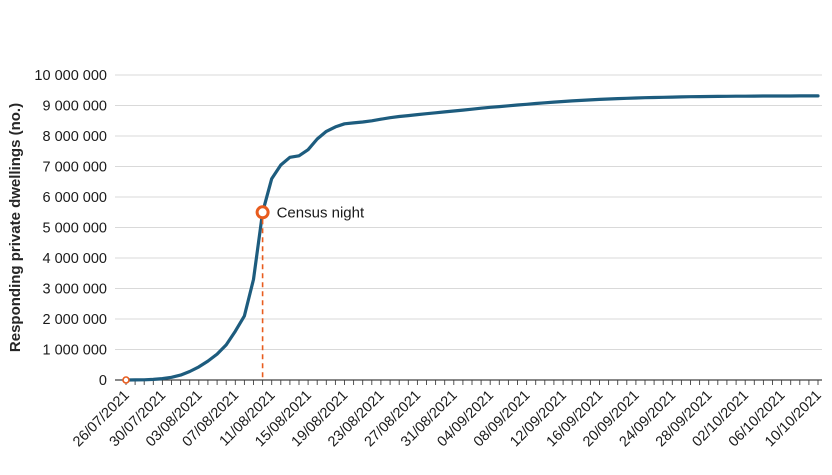  Describe the element at coordinates (74, 320) in the screenshot. I see `y-tick-label: 2 000 000` at that location.